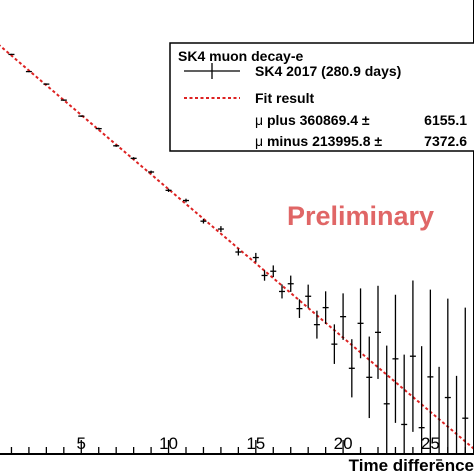 This screenshot has height=474, width=474. I want to click on x-tick-label: 25, so click(430, 443).